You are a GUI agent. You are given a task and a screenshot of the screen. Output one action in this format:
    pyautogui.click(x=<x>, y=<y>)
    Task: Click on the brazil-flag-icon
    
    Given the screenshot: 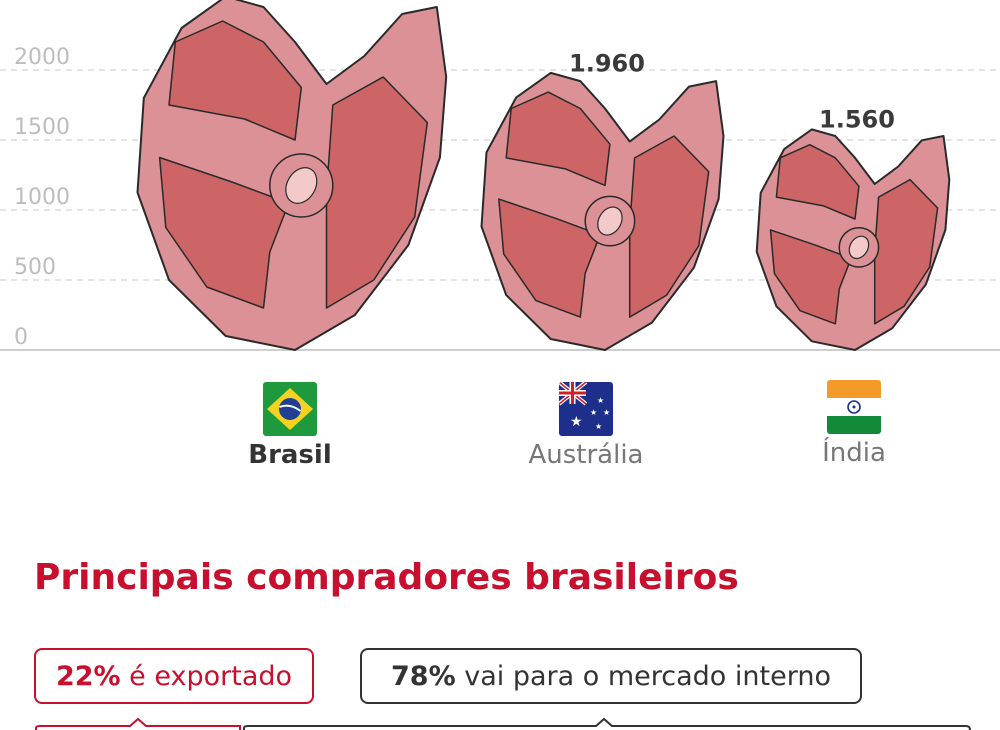 What is the action you would take?
    pyautogui.click(x=290, y=409)
    